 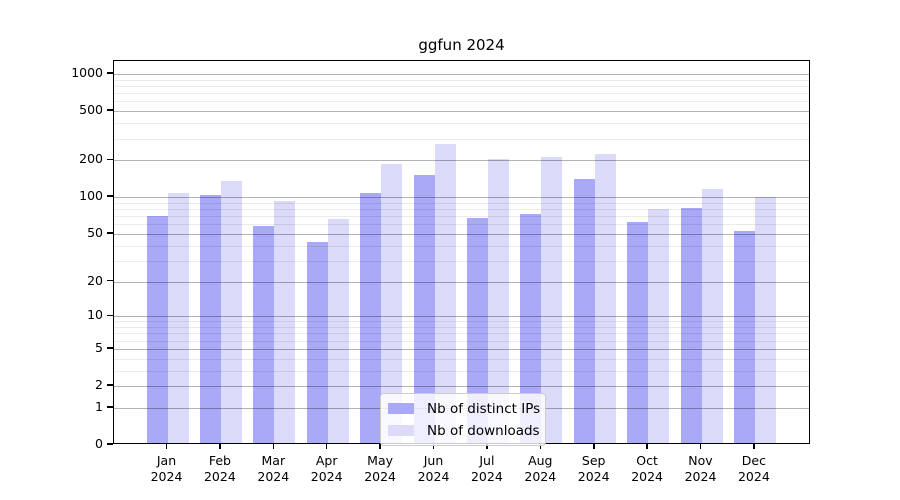 I want to click on bar-downloads-nov, so click(x=712, y=316).